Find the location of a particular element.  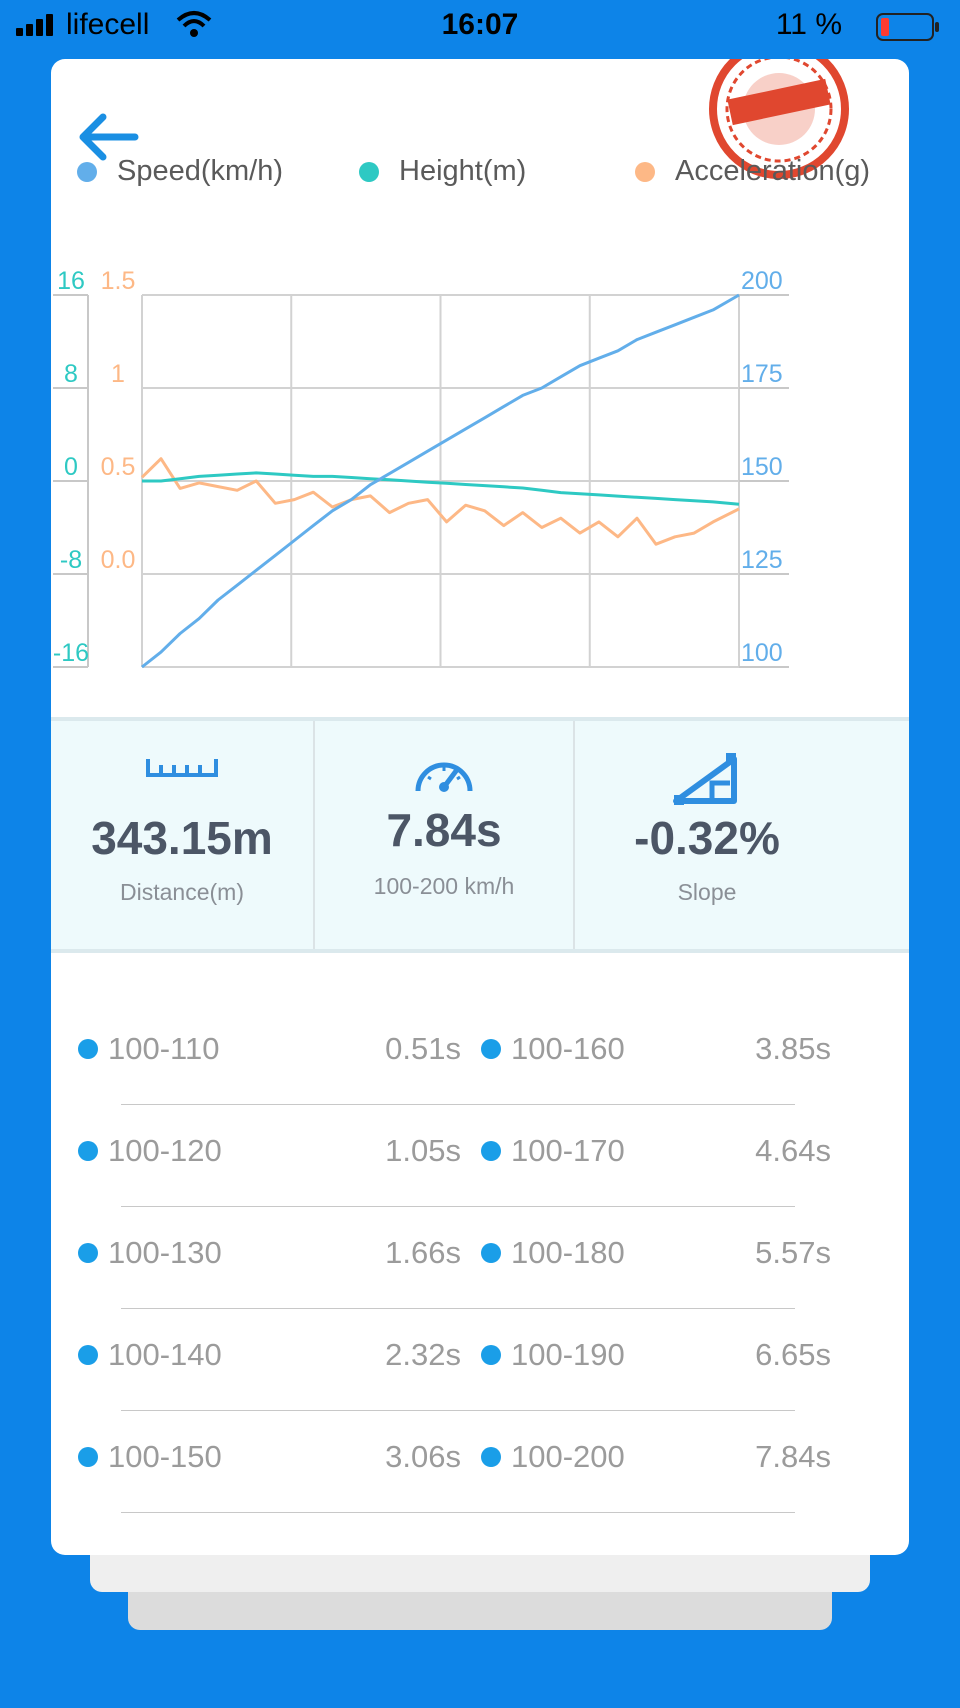

legend-acceleration: Acceleration(g) is located at coordinates (752, 171).